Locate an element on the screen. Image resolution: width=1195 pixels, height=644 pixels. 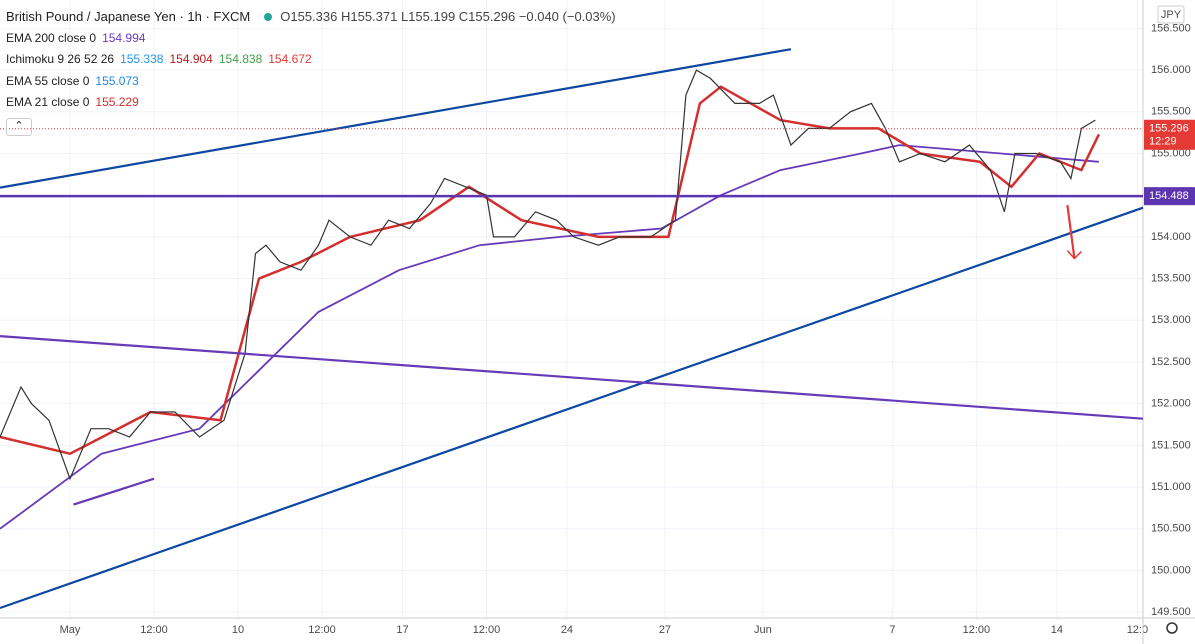
x-tick-label: Jun is located at coordinates (763, 630).